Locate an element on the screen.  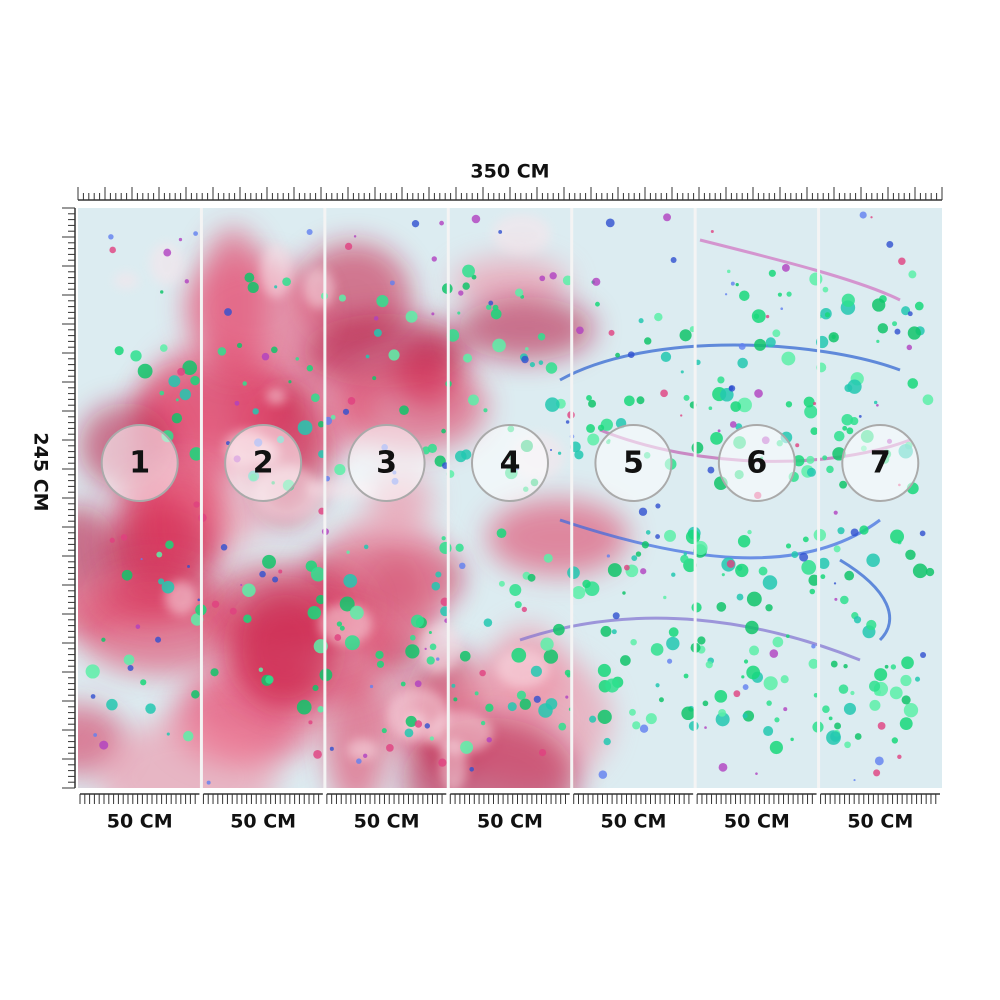
ink-bloom is located at coordinates (525, 328).